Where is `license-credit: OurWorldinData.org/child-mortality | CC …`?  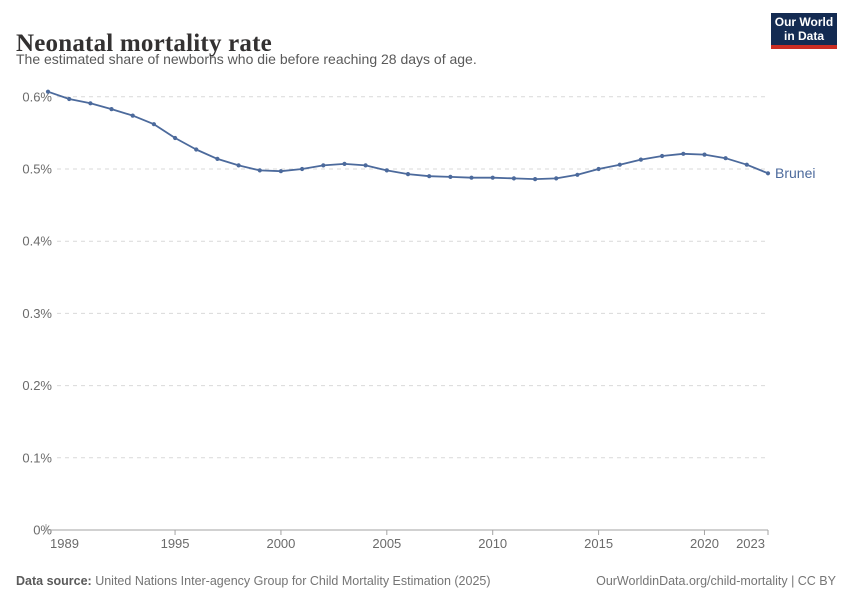 license-credit: OurWorldinData.org/child-mortality | CC … is located at coordinates (716, 581).